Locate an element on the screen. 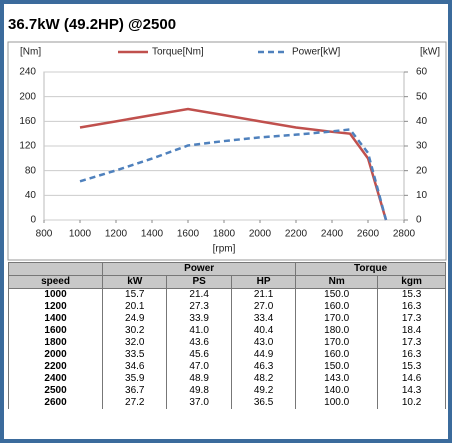 The image size is (452, 443). column-header: kgm is located at coordinates (411, 282).